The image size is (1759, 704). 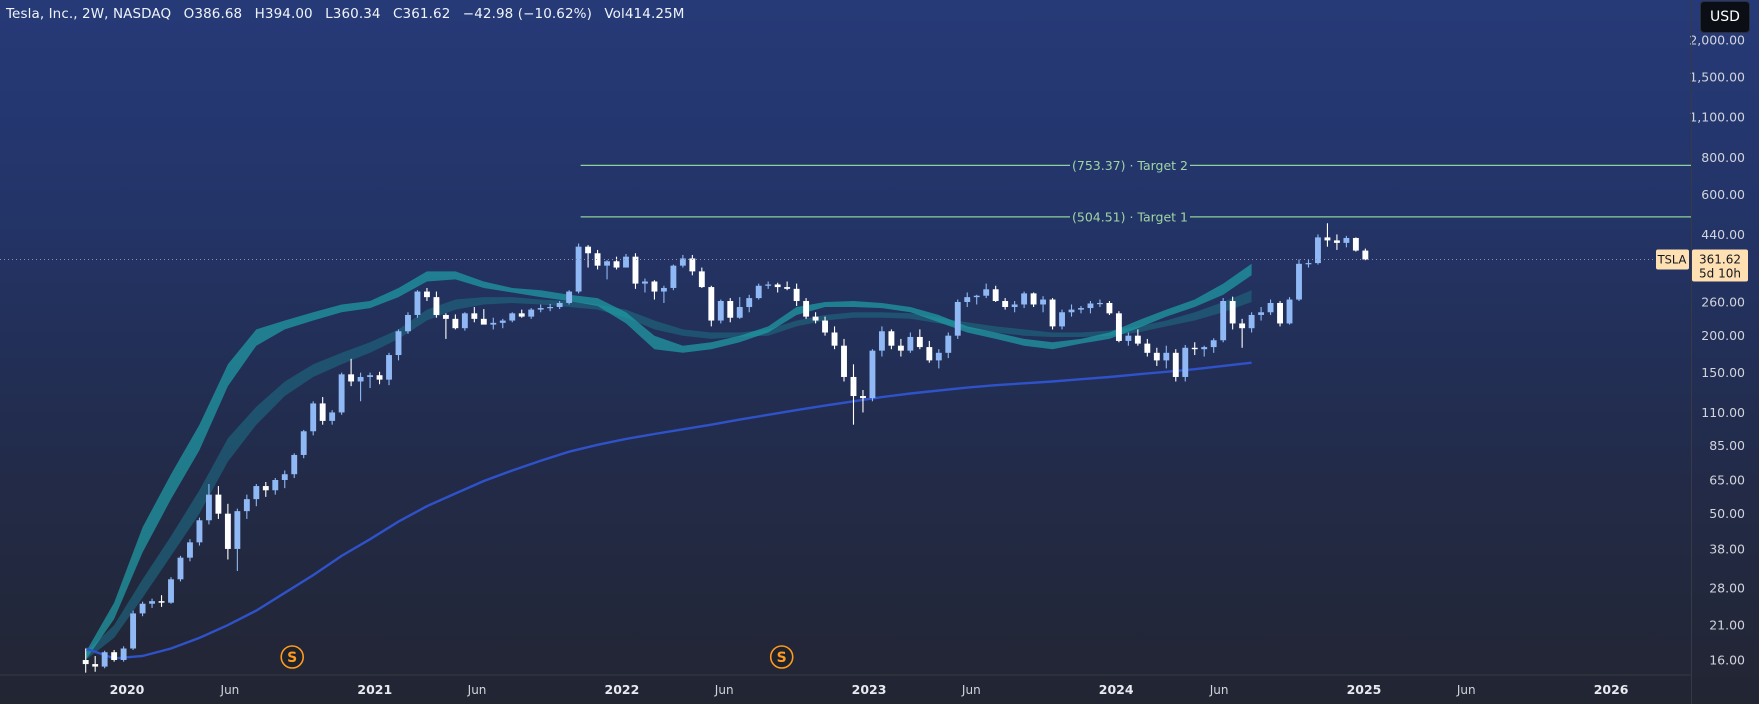 What do you see at coordinates (1727, 548) in the screenshot?
I see `price-tick-label: 38.00` at bounding box center [1727, 548].